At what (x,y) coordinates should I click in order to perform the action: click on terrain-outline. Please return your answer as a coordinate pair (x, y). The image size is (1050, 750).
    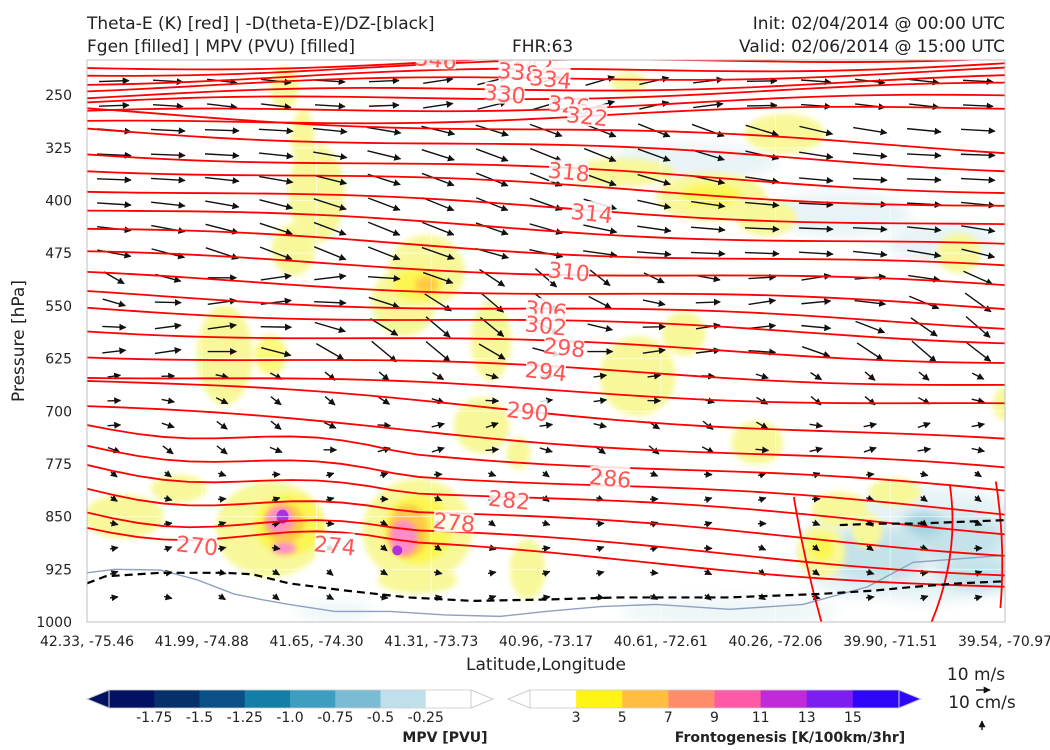
    Looking at the image, I should click on (546, 586).